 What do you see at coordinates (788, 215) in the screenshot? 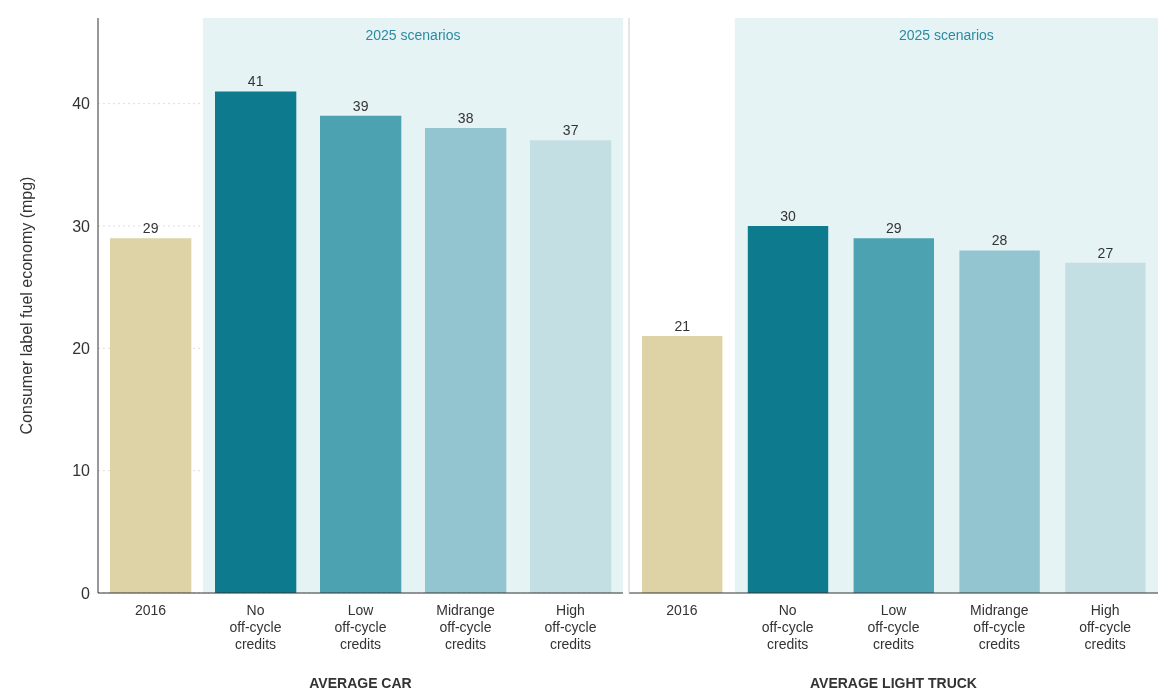
I see `data-label: 30` at bounding box center [788, 215].